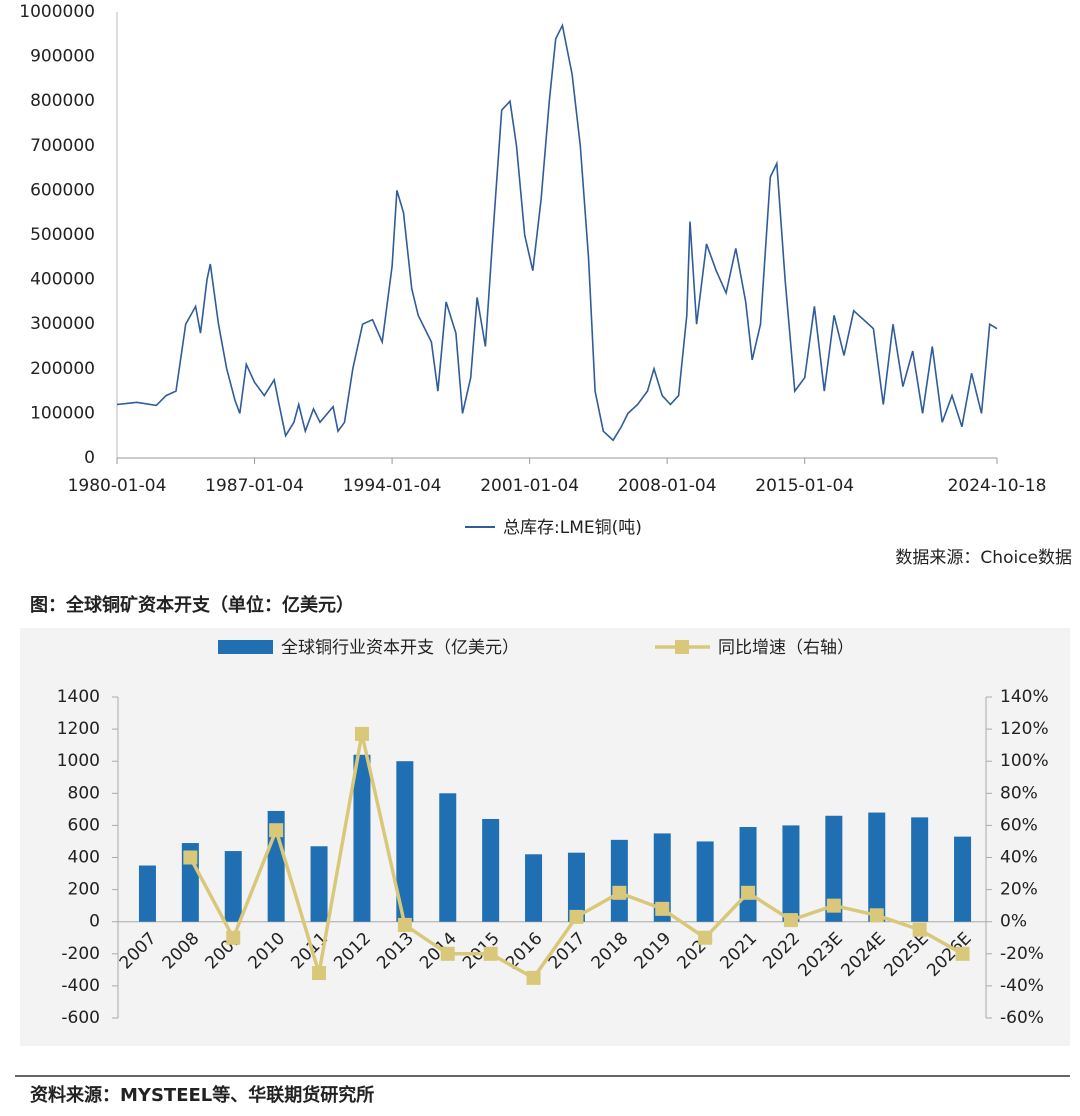 The image size is (1080, 1116). What do you see at coordinates (1019, 890) in the screenshot?
I see `y2-tick-label: 20%` at bounding box center [1019, 890].